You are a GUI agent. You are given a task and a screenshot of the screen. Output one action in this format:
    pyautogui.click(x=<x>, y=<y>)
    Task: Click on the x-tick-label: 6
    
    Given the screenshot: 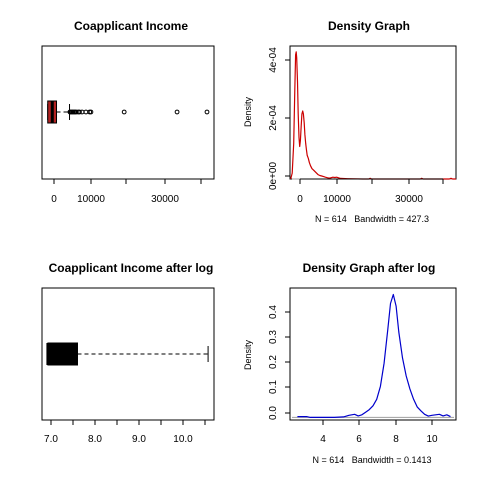 What is the action you would take?
    pyautogui.click(x=359, y=439)
    